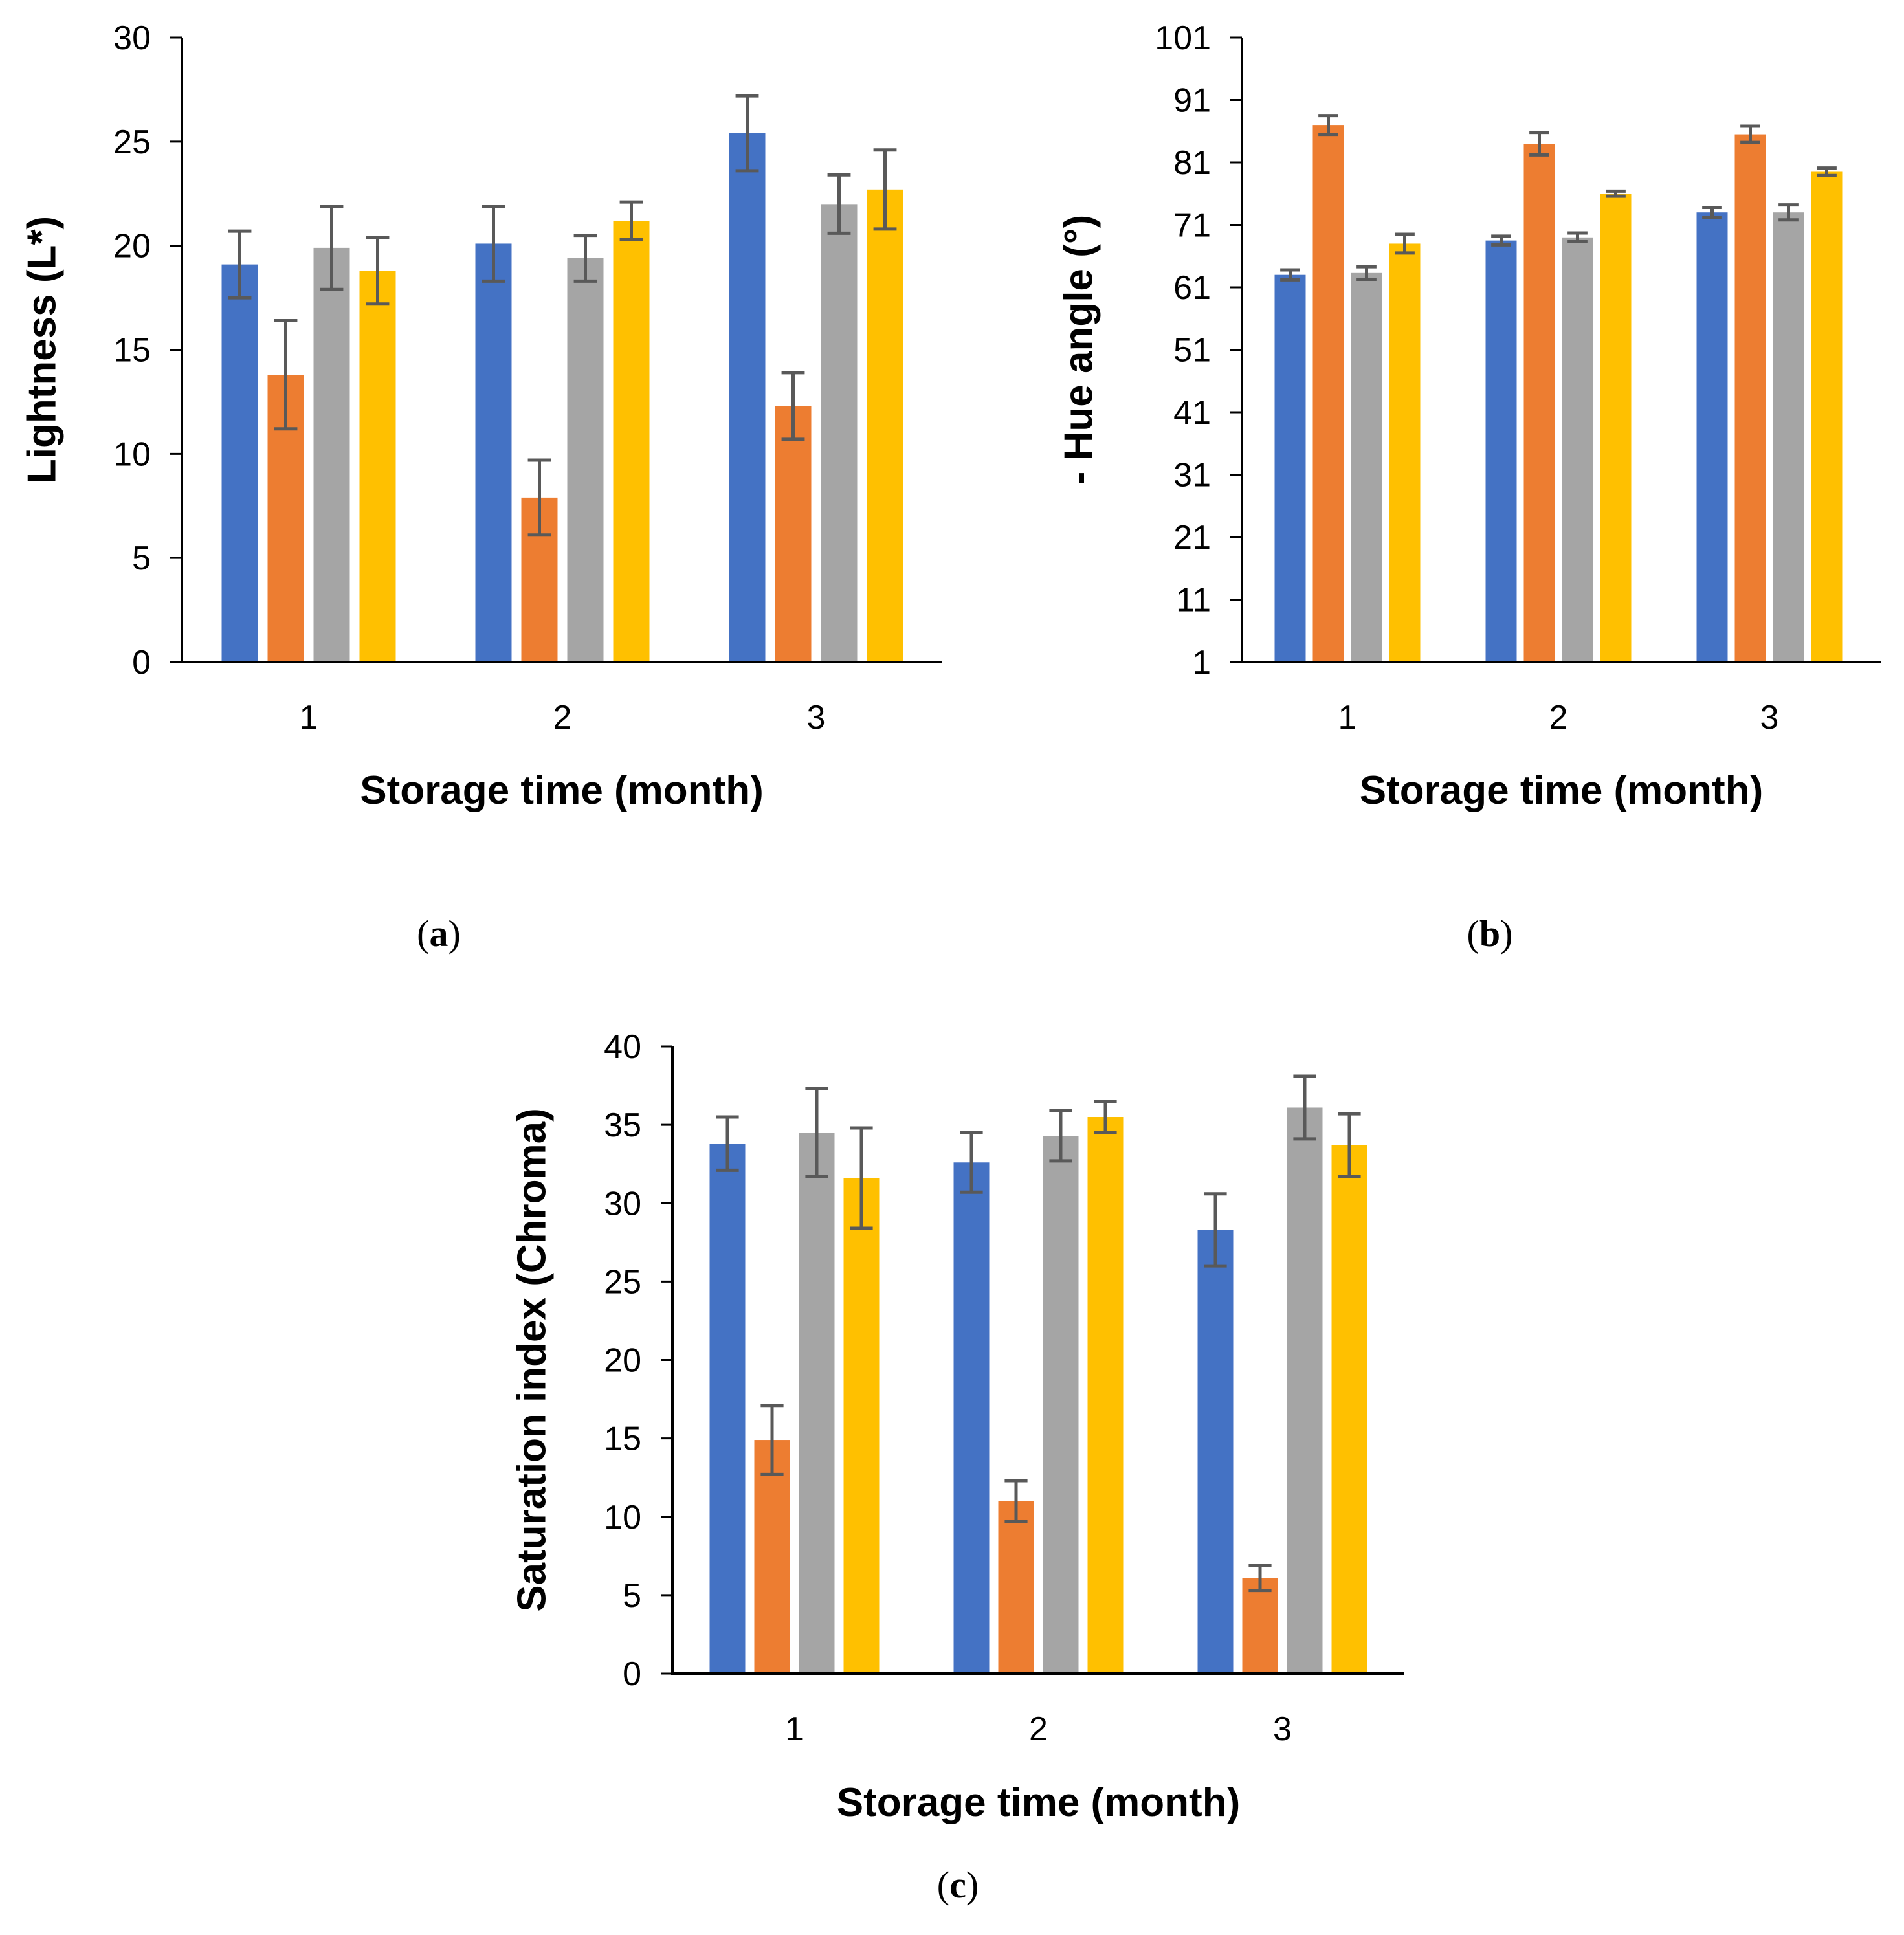 Image resolution: width=1904 pixels, height=1935 pixels. I want to click on y-tick-label: 35, so click(623, 1125).